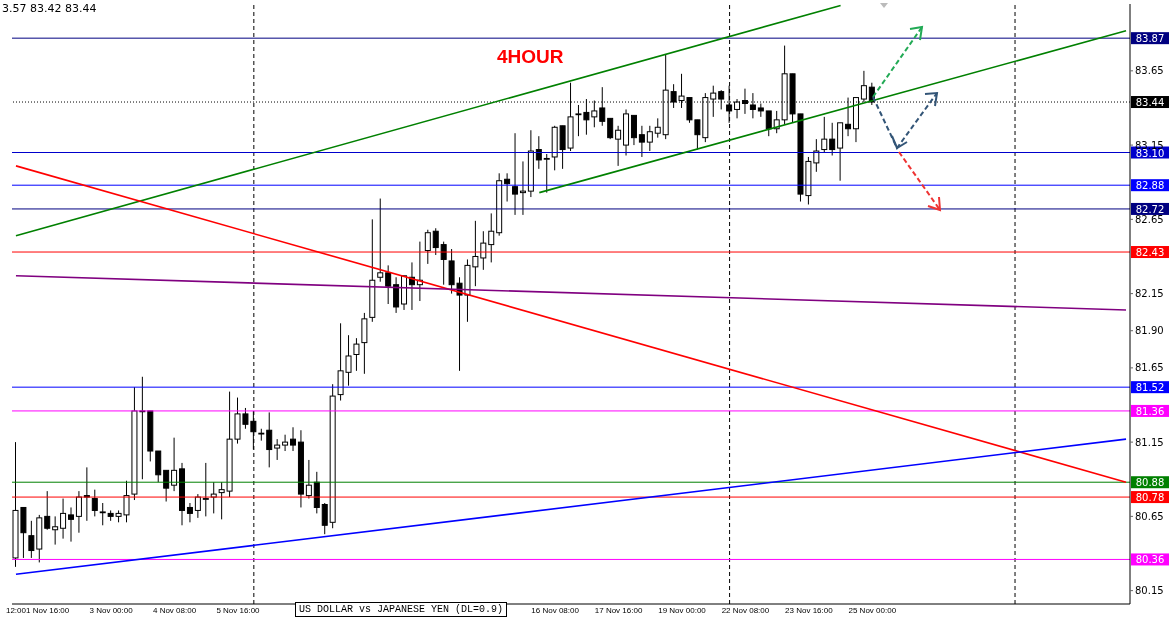 This screenshot has height=631, width=1171. Describe the element at coordinates (1150, 498) in the screenshot. I see `ref-line-label: 80.78` at that location.